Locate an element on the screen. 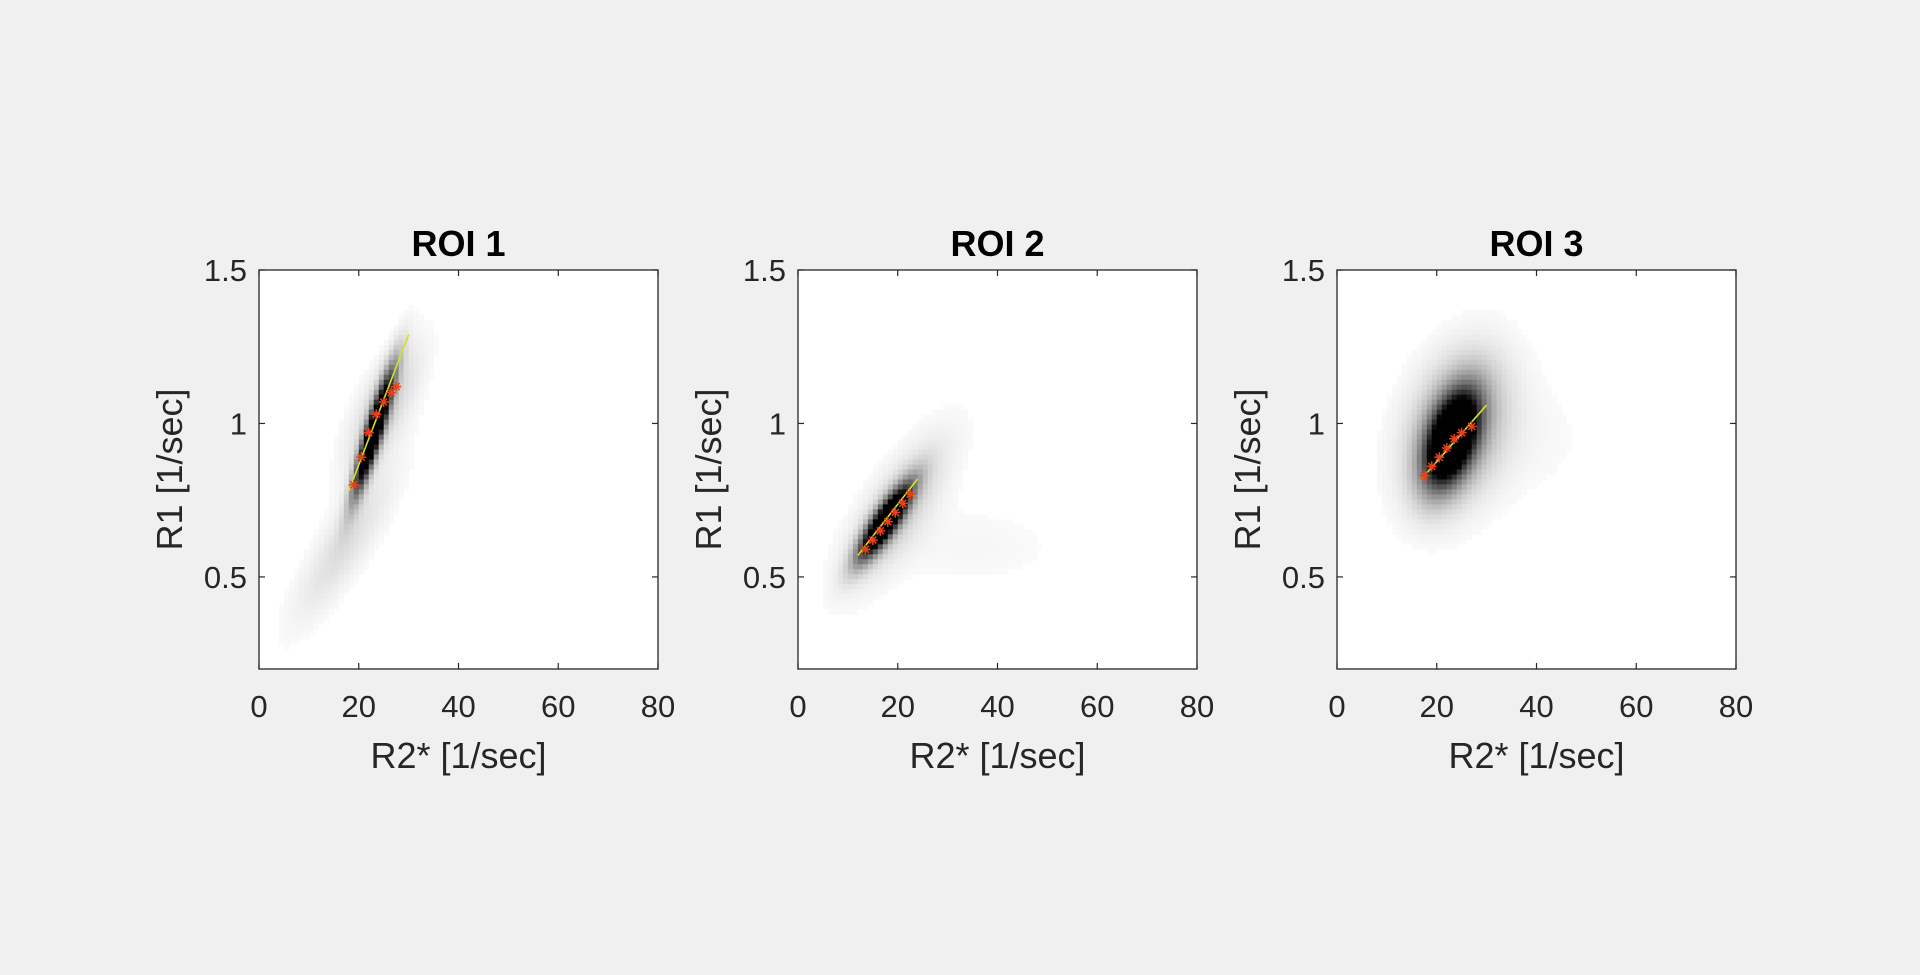 The width and height of the screenshot is (1920, 975). chart-title: ROI 2 is located at coordinates (997, 243).